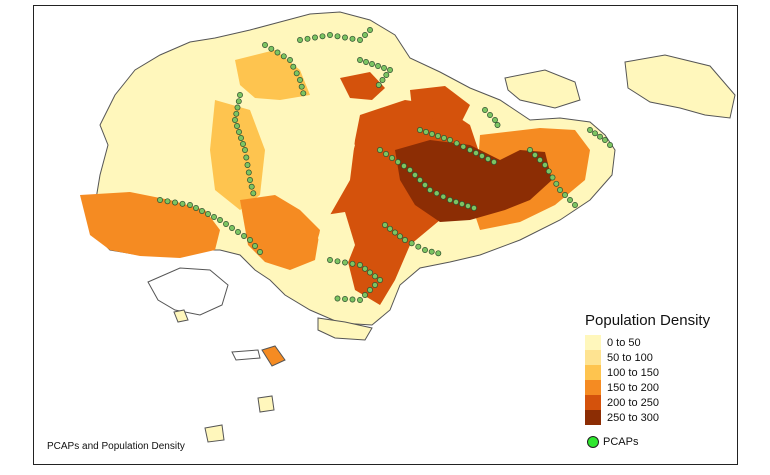  What do you see at coordinates (320, 155) in the screenshot?
I see `zone-central-pale` at bounding box center [320, 155].